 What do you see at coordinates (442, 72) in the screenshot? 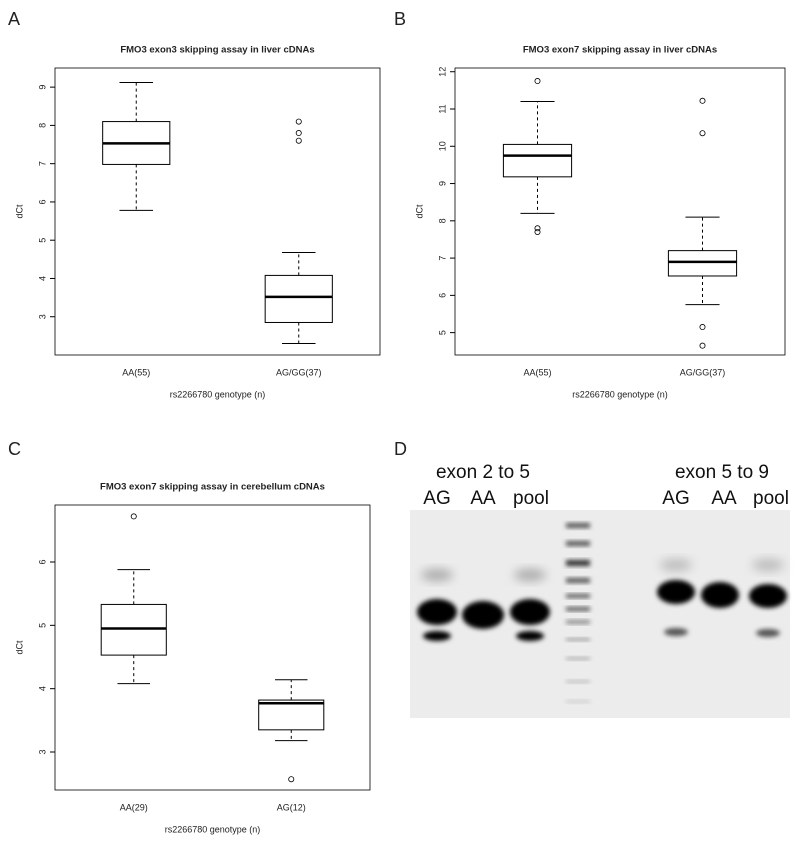
I see `y-tick-label: 12` at bounding box center [442, 72].